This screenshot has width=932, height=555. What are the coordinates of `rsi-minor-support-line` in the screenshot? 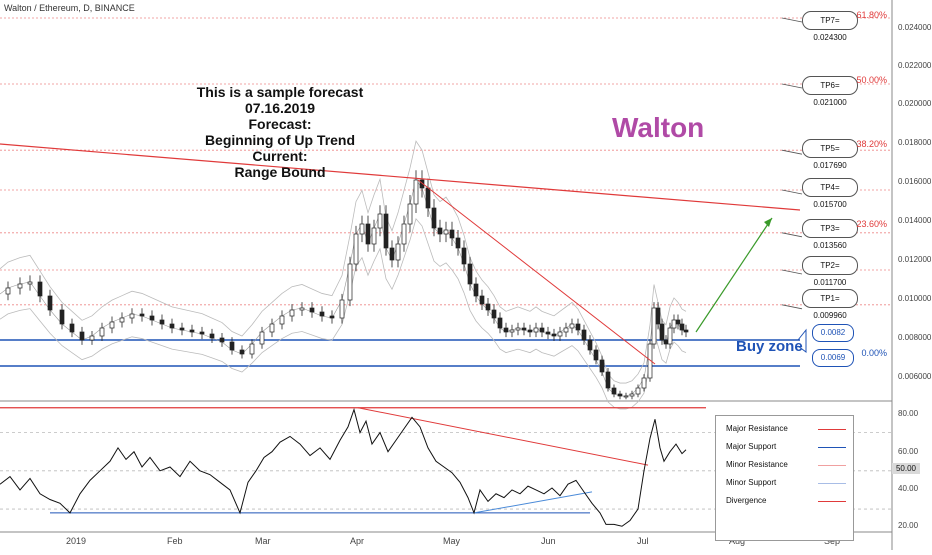 It's located at (533, 502).